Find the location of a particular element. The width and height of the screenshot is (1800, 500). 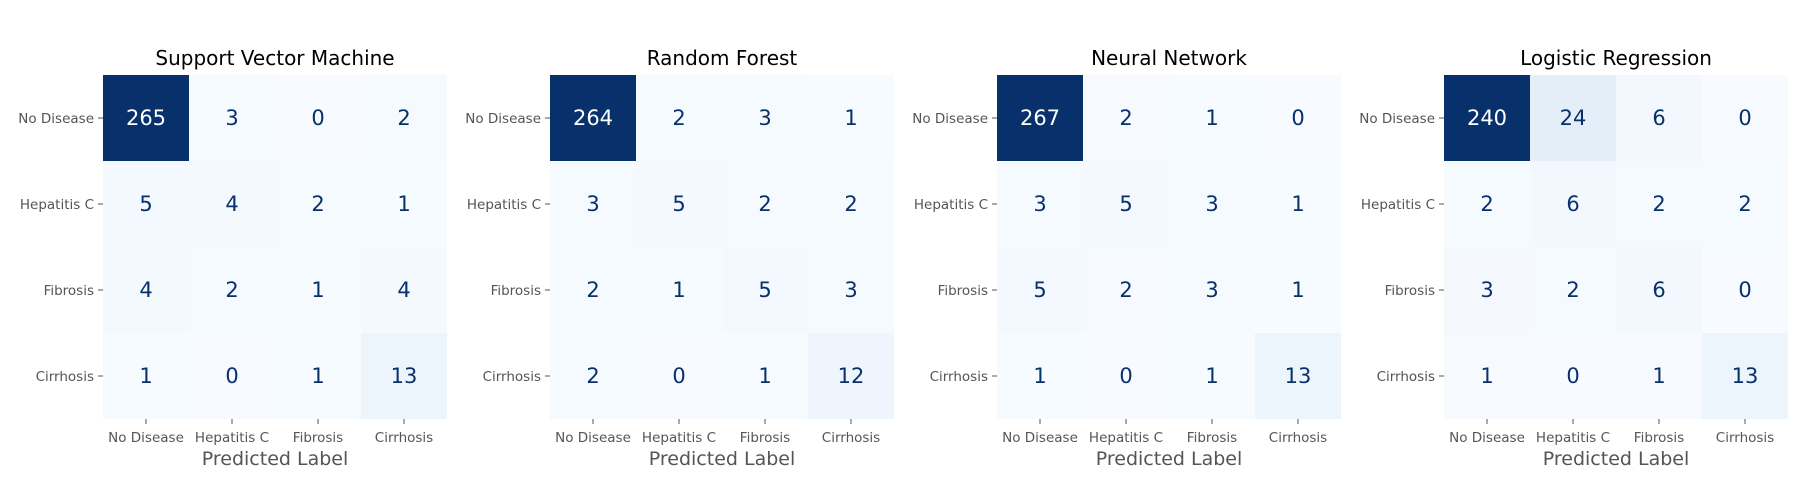

cell-value-label: 5 is located at coordinates (145, 204).